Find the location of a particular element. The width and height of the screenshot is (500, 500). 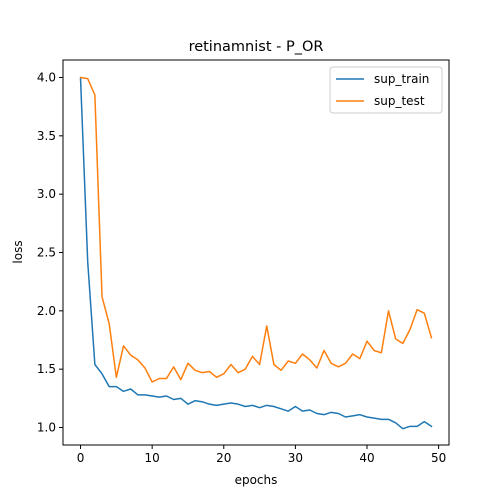

y-tick-label: 3.5 is located at coordinates (46, 136).